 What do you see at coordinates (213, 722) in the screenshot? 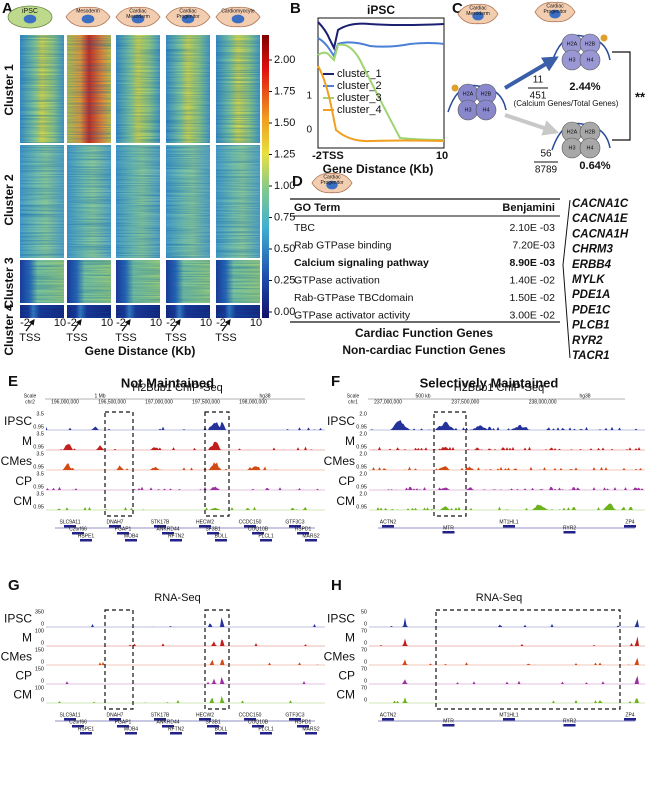
I see `gene-label: SF3B1` at bounding box center [213, 722].